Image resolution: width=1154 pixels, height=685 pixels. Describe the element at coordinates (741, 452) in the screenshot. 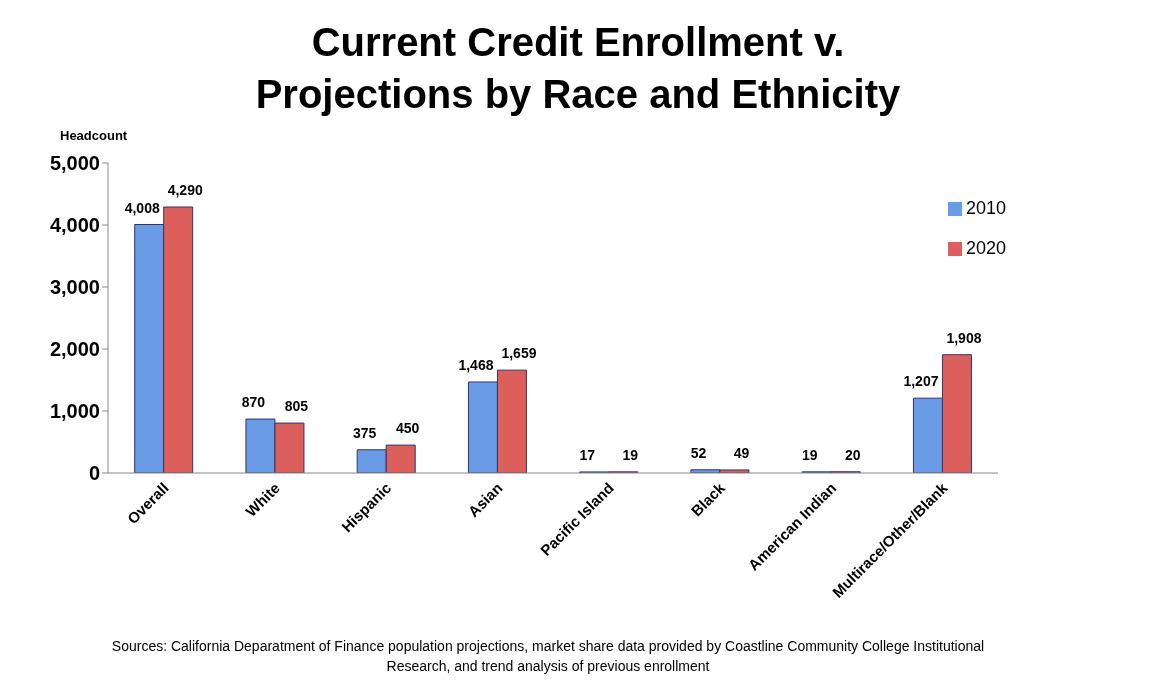

I see `data-label: 49` at that location.